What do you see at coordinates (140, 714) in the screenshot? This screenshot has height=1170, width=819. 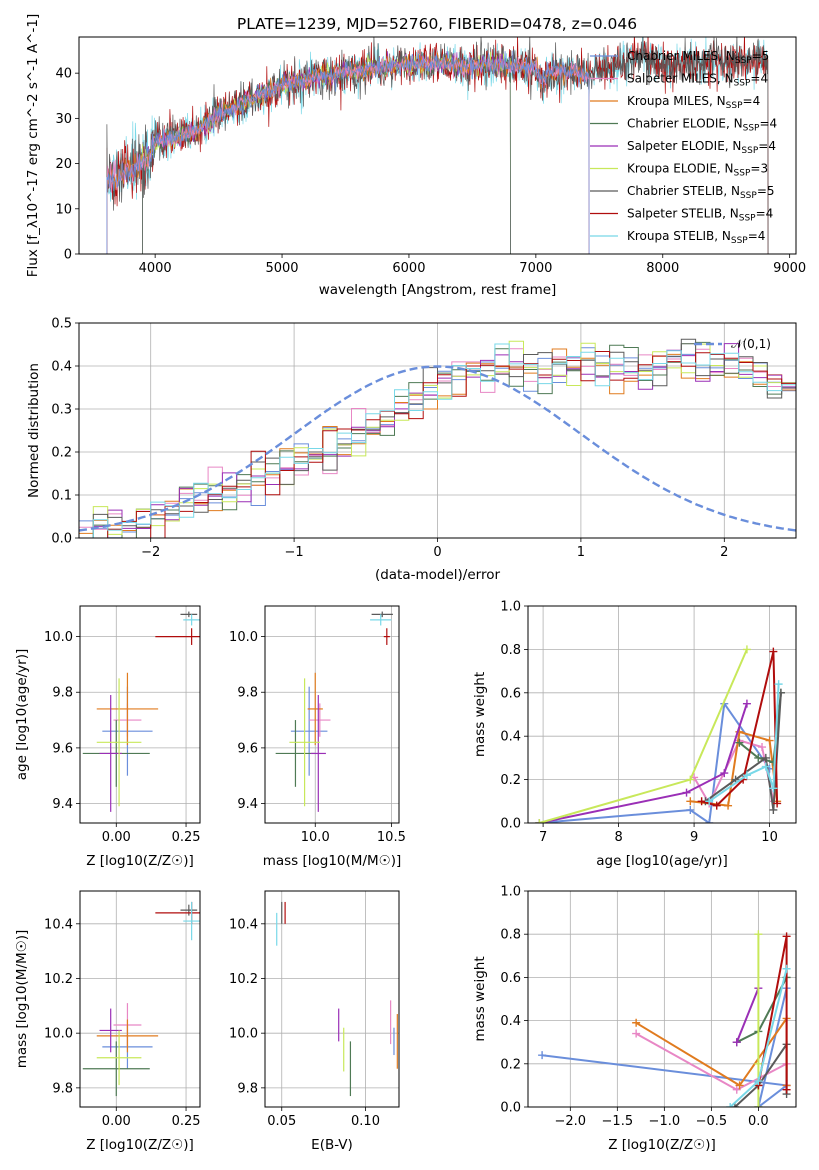 I see `age-vs-metallicity-frame` at bounding box center [140, 714].